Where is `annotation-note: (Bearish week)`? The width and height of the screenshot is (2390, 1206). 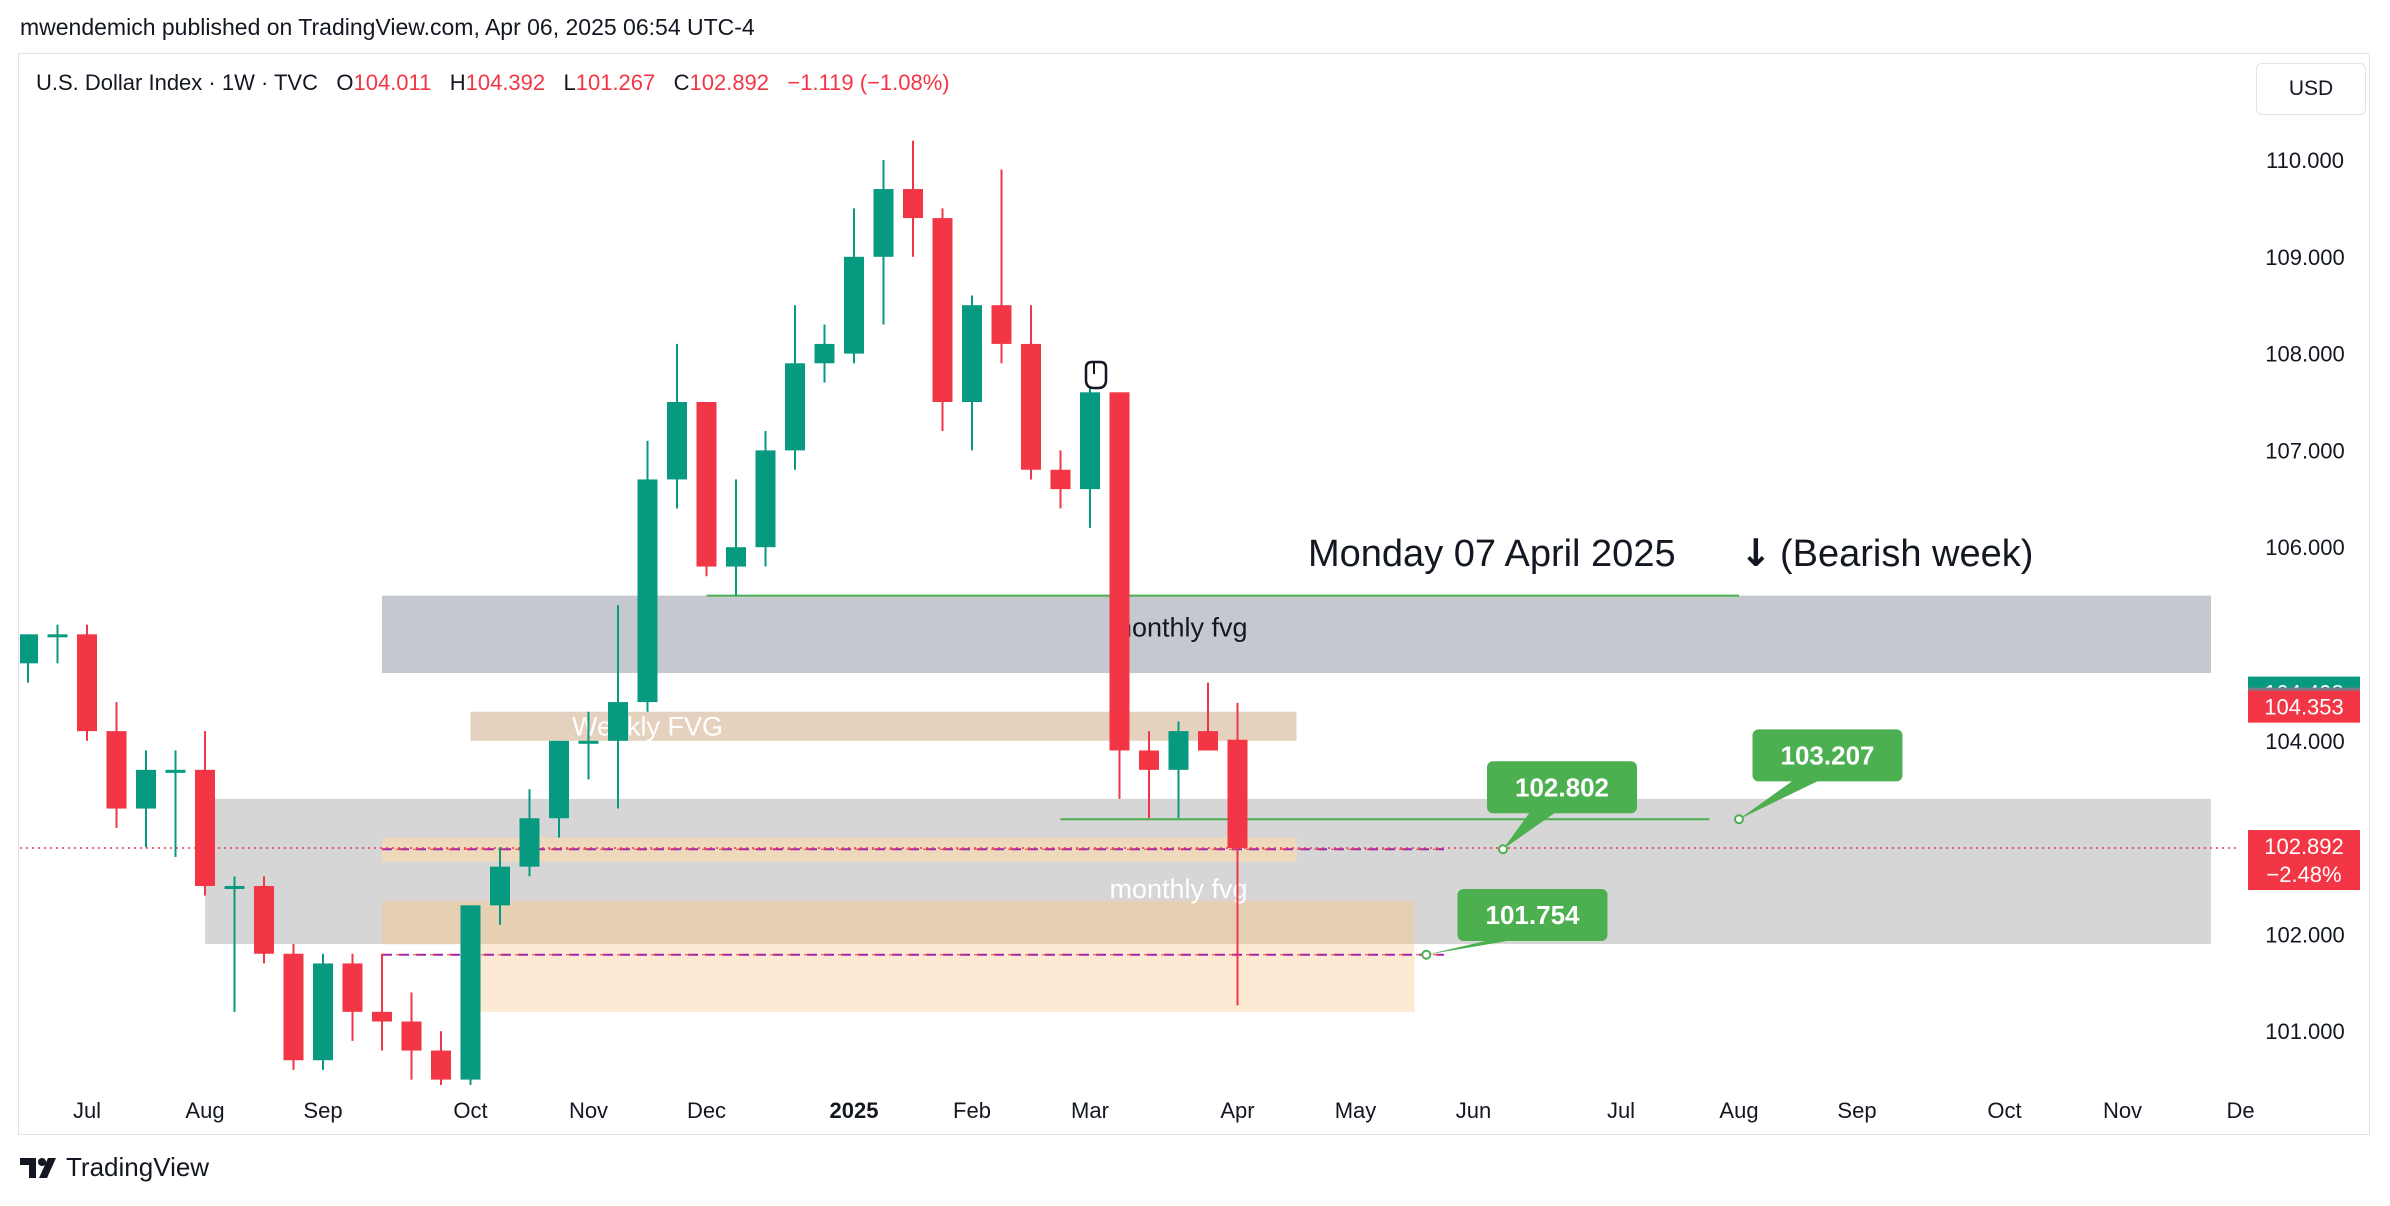
annotation-note: (Bearish week) is located at coordinates (1906, 554).